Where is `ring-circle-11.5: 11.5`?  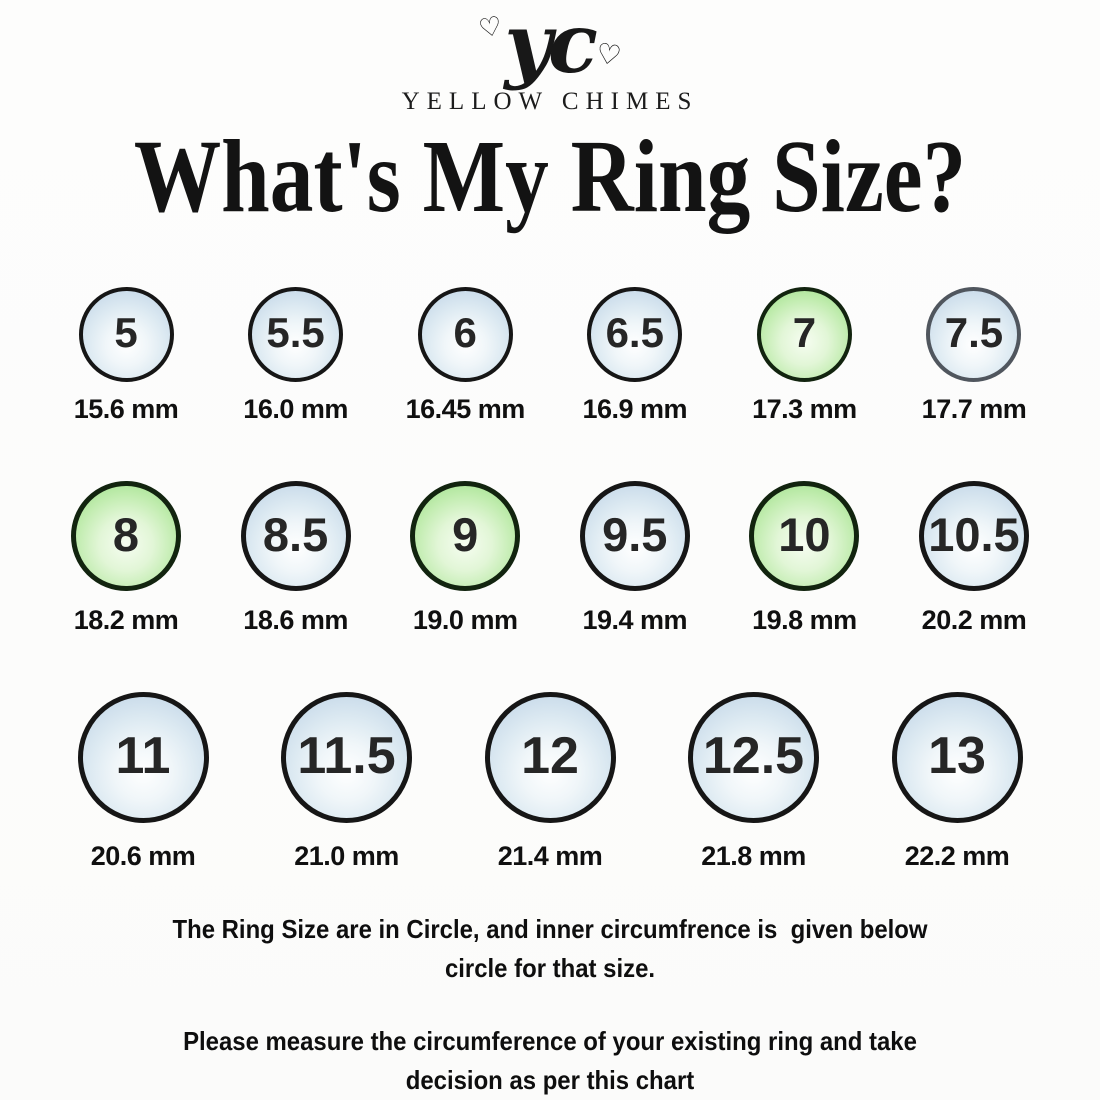
ring-circle-11.5: 11.5 is located at coordinates (346, 757).